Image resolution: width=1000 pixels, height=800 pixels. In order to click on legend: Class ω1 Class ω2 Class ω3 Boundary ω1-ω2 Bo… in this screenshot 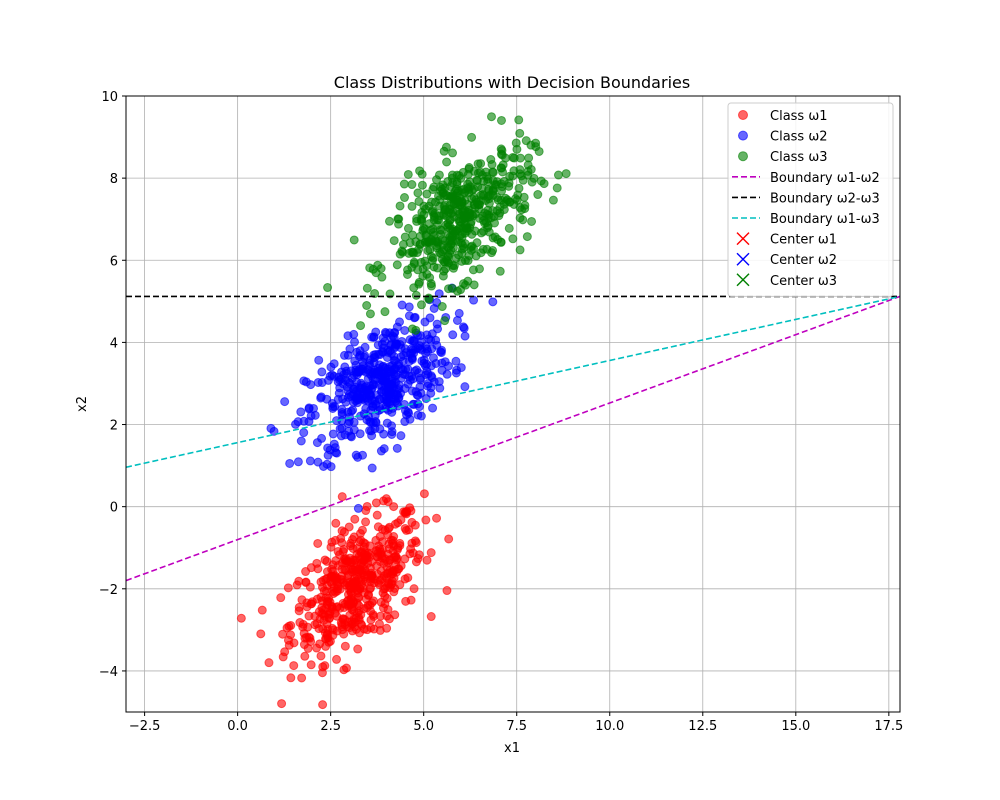, I will do `click(810, 199)`.